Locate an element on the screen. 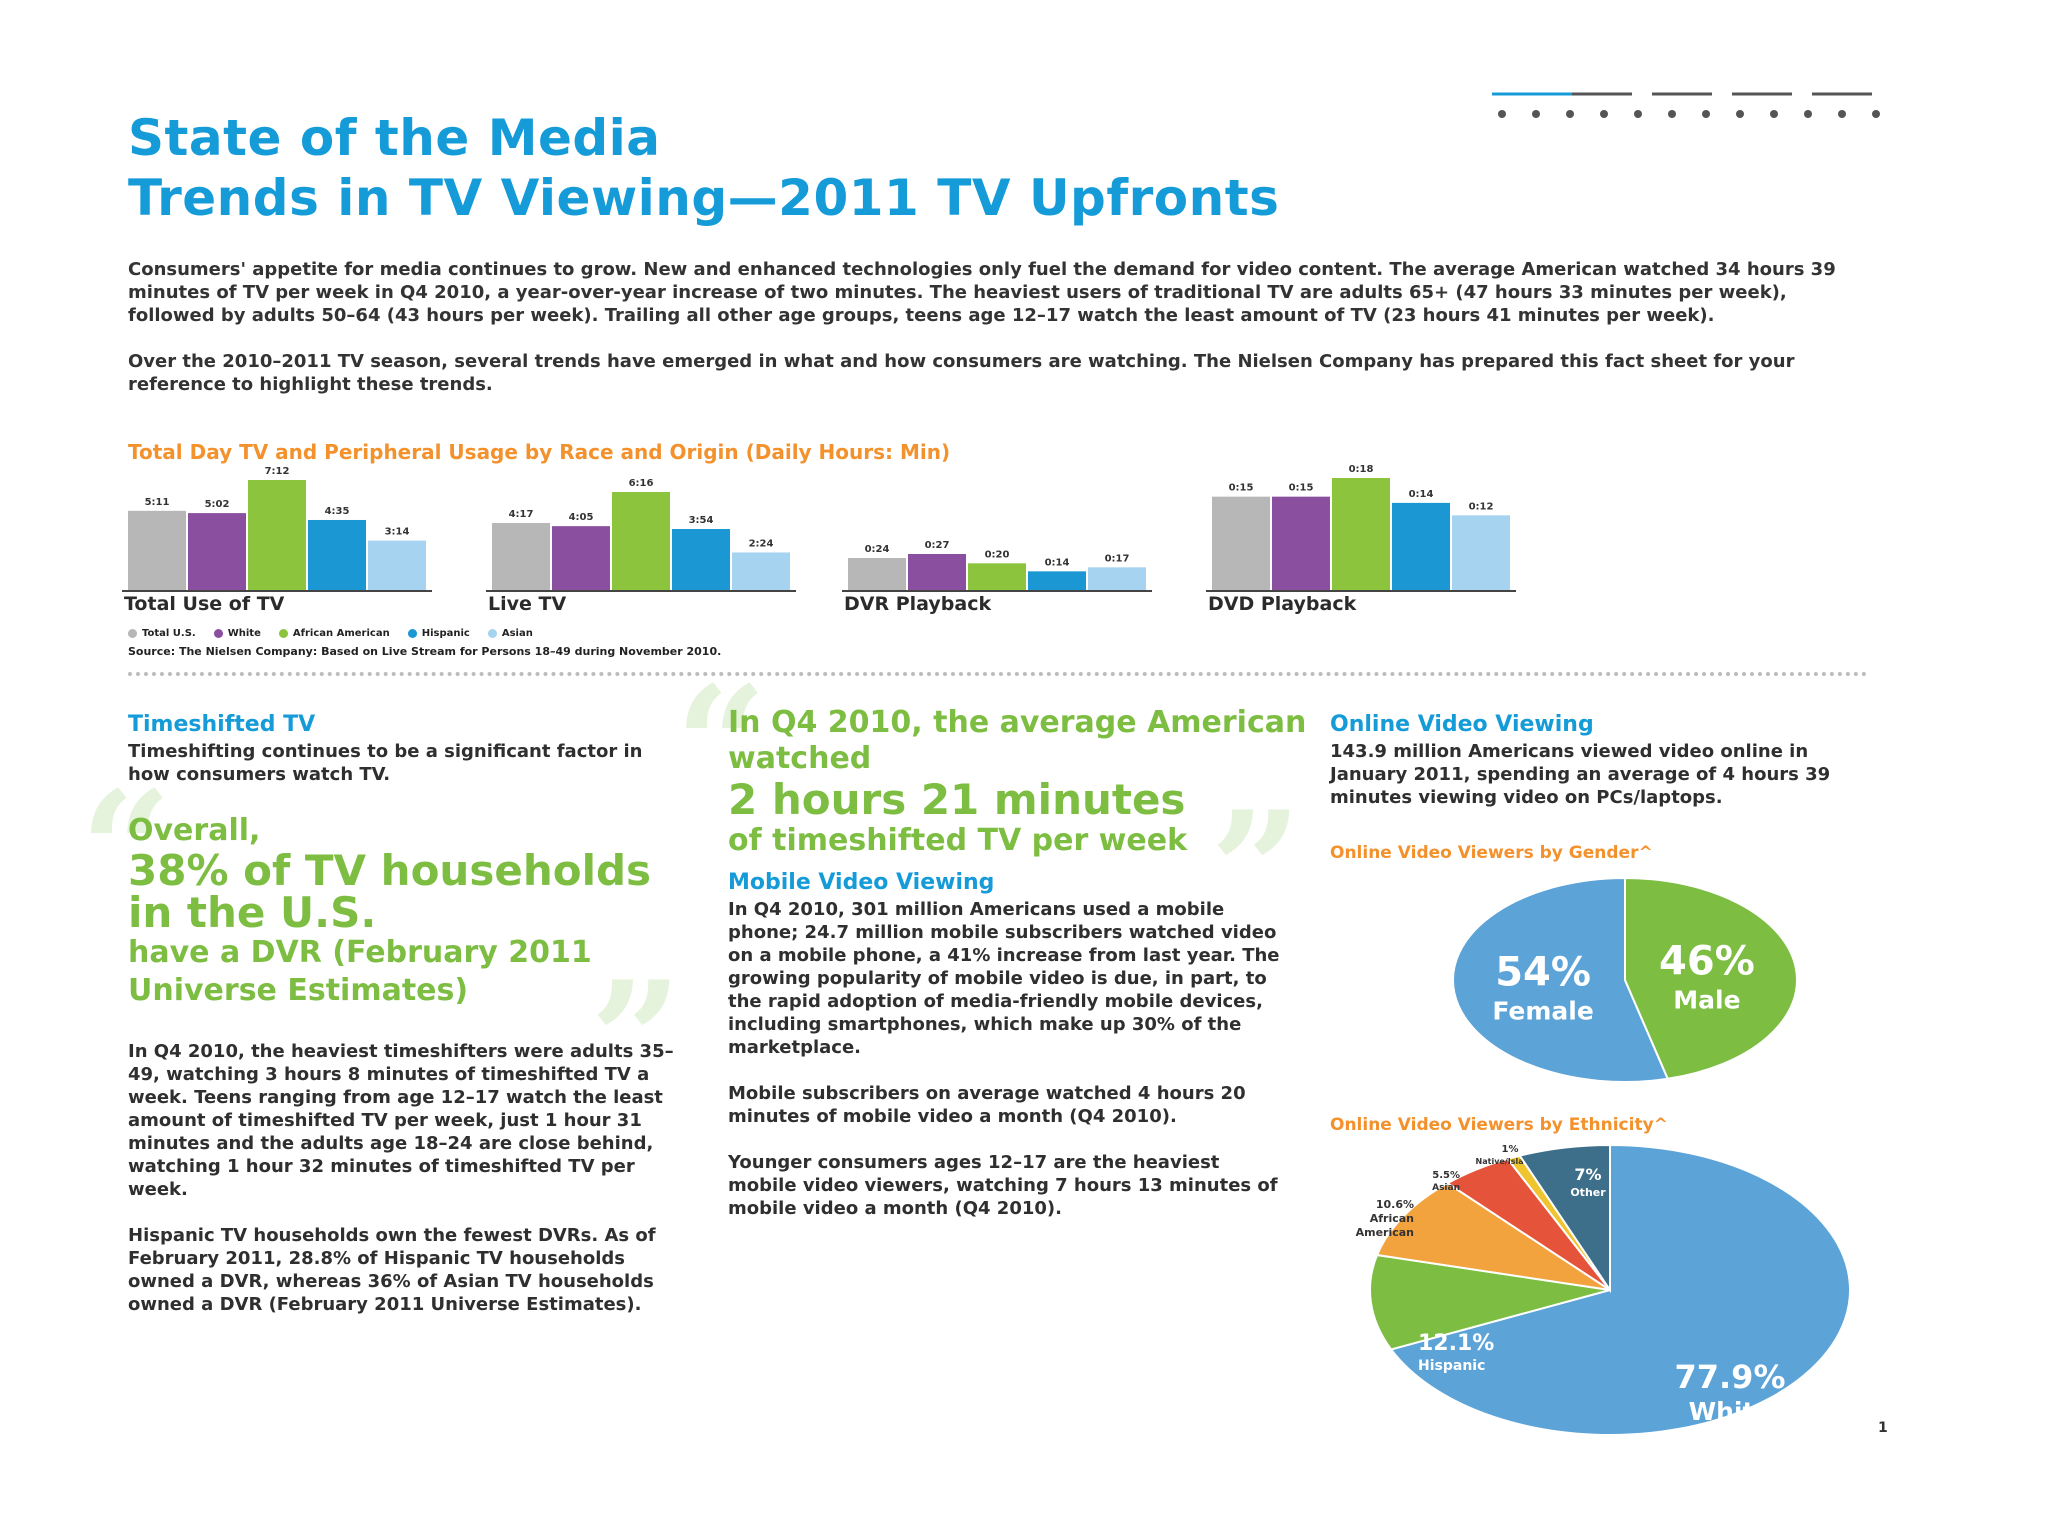 This screenshot has height=1535, width=2048. bar-dvr-playback-white is located at coordinates (937, 572).